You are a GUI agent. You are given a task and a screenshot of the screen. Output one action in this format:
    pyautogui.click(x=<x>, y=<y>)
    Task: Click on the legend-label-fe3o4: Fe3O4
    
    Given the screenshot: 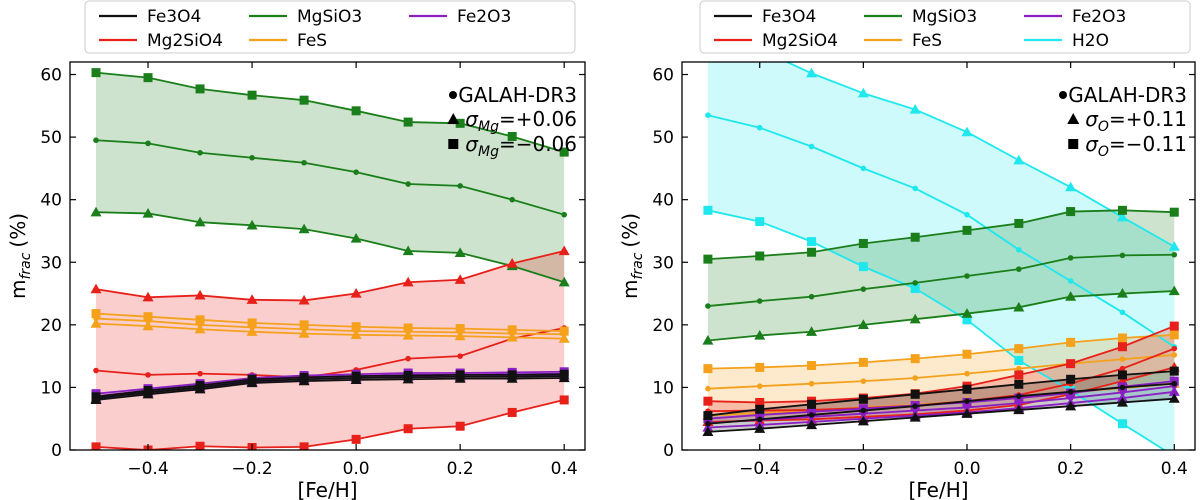 What is the action you would take?
    pyautogui.click(x=174, y=17)
    